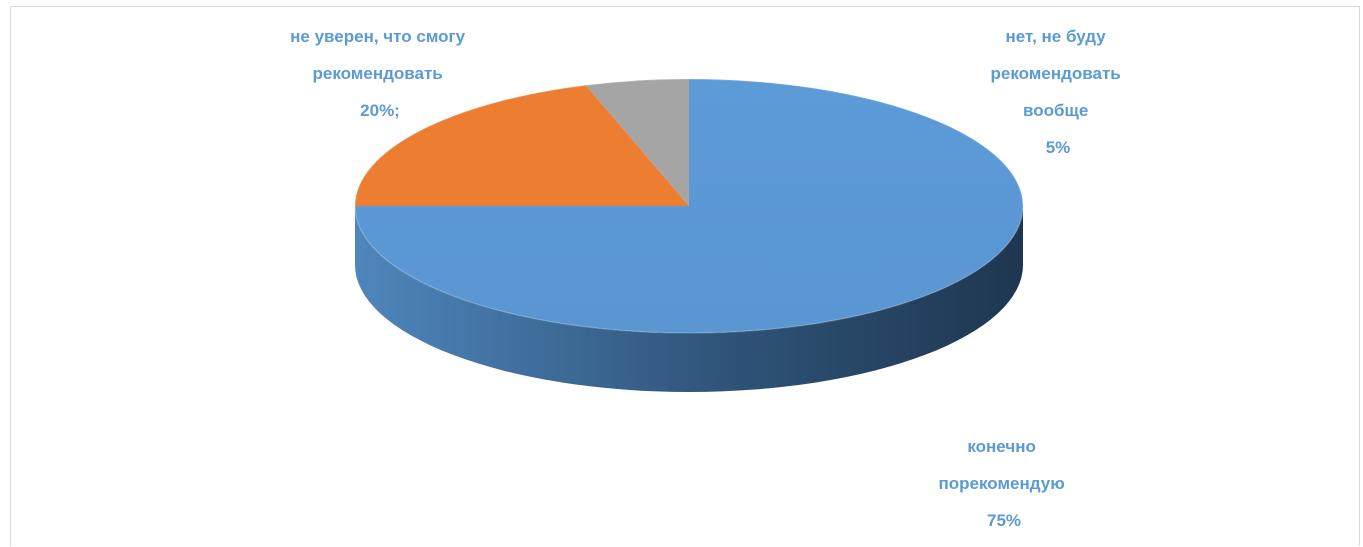  Describe the element at coordinates (522, 145) in the screenshot. I see `slice-ne-uveren` at that location.